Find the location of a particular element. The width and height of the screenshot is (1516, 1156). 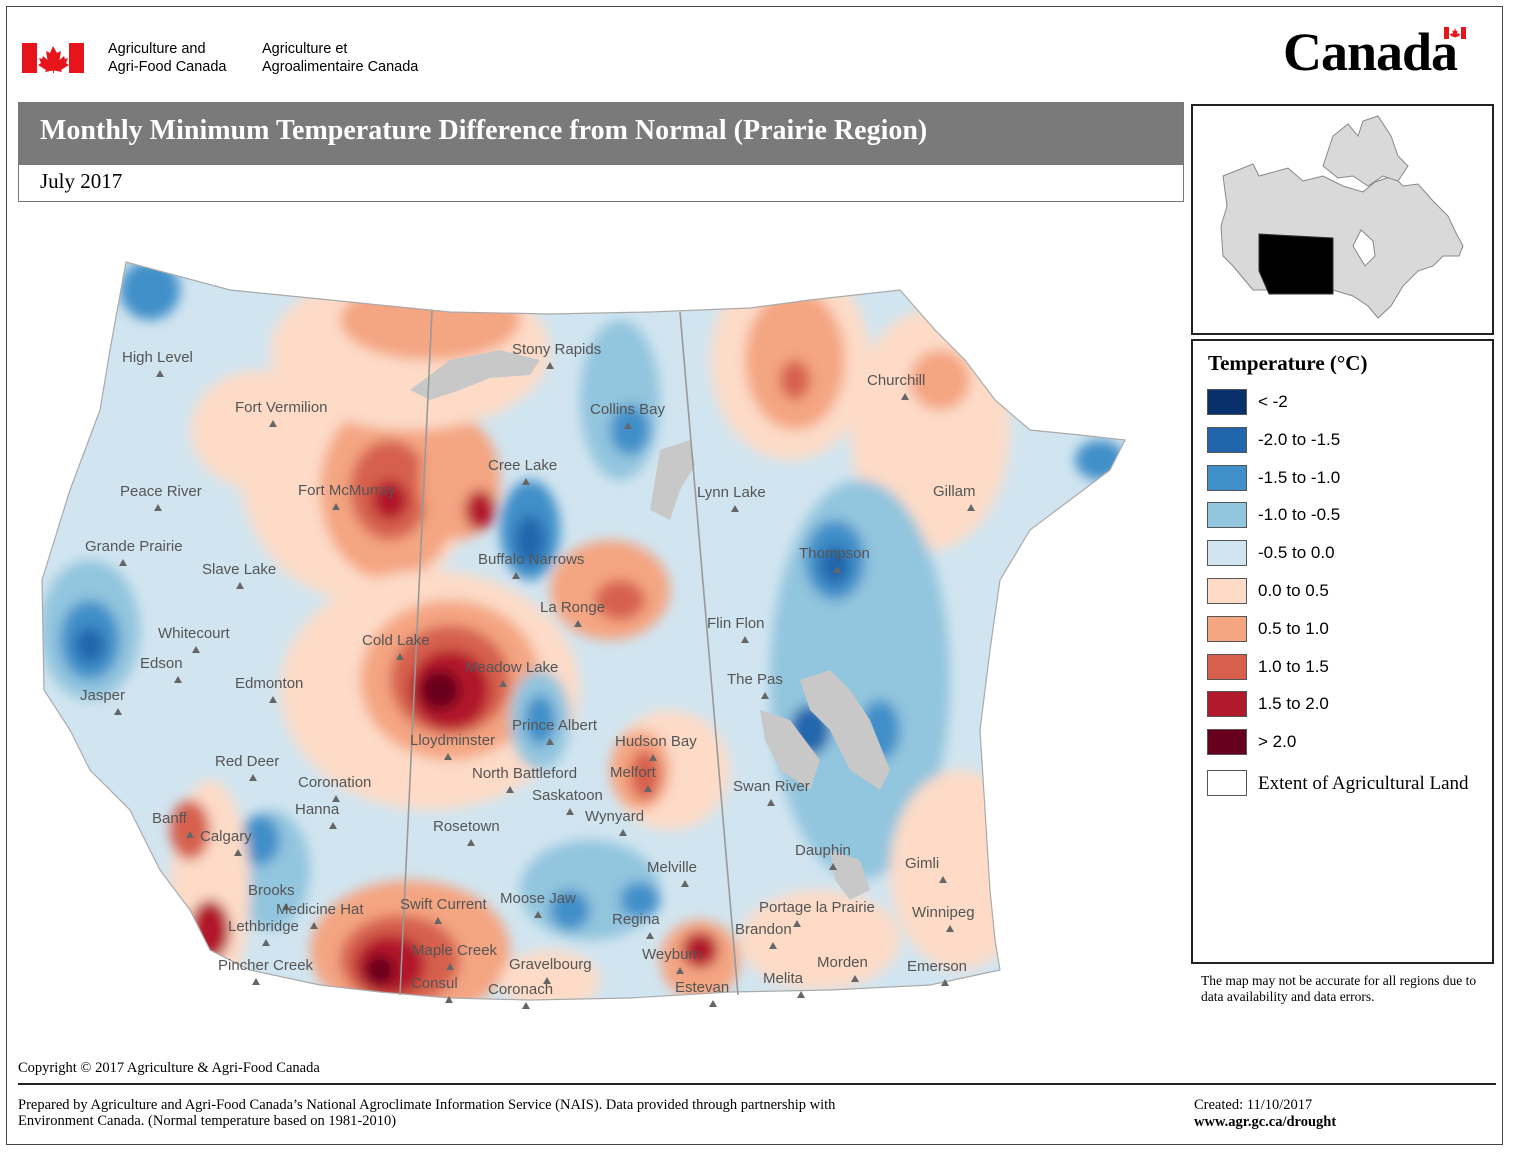

city-dauphin: Dauphin is located at coordinates (823, 856).